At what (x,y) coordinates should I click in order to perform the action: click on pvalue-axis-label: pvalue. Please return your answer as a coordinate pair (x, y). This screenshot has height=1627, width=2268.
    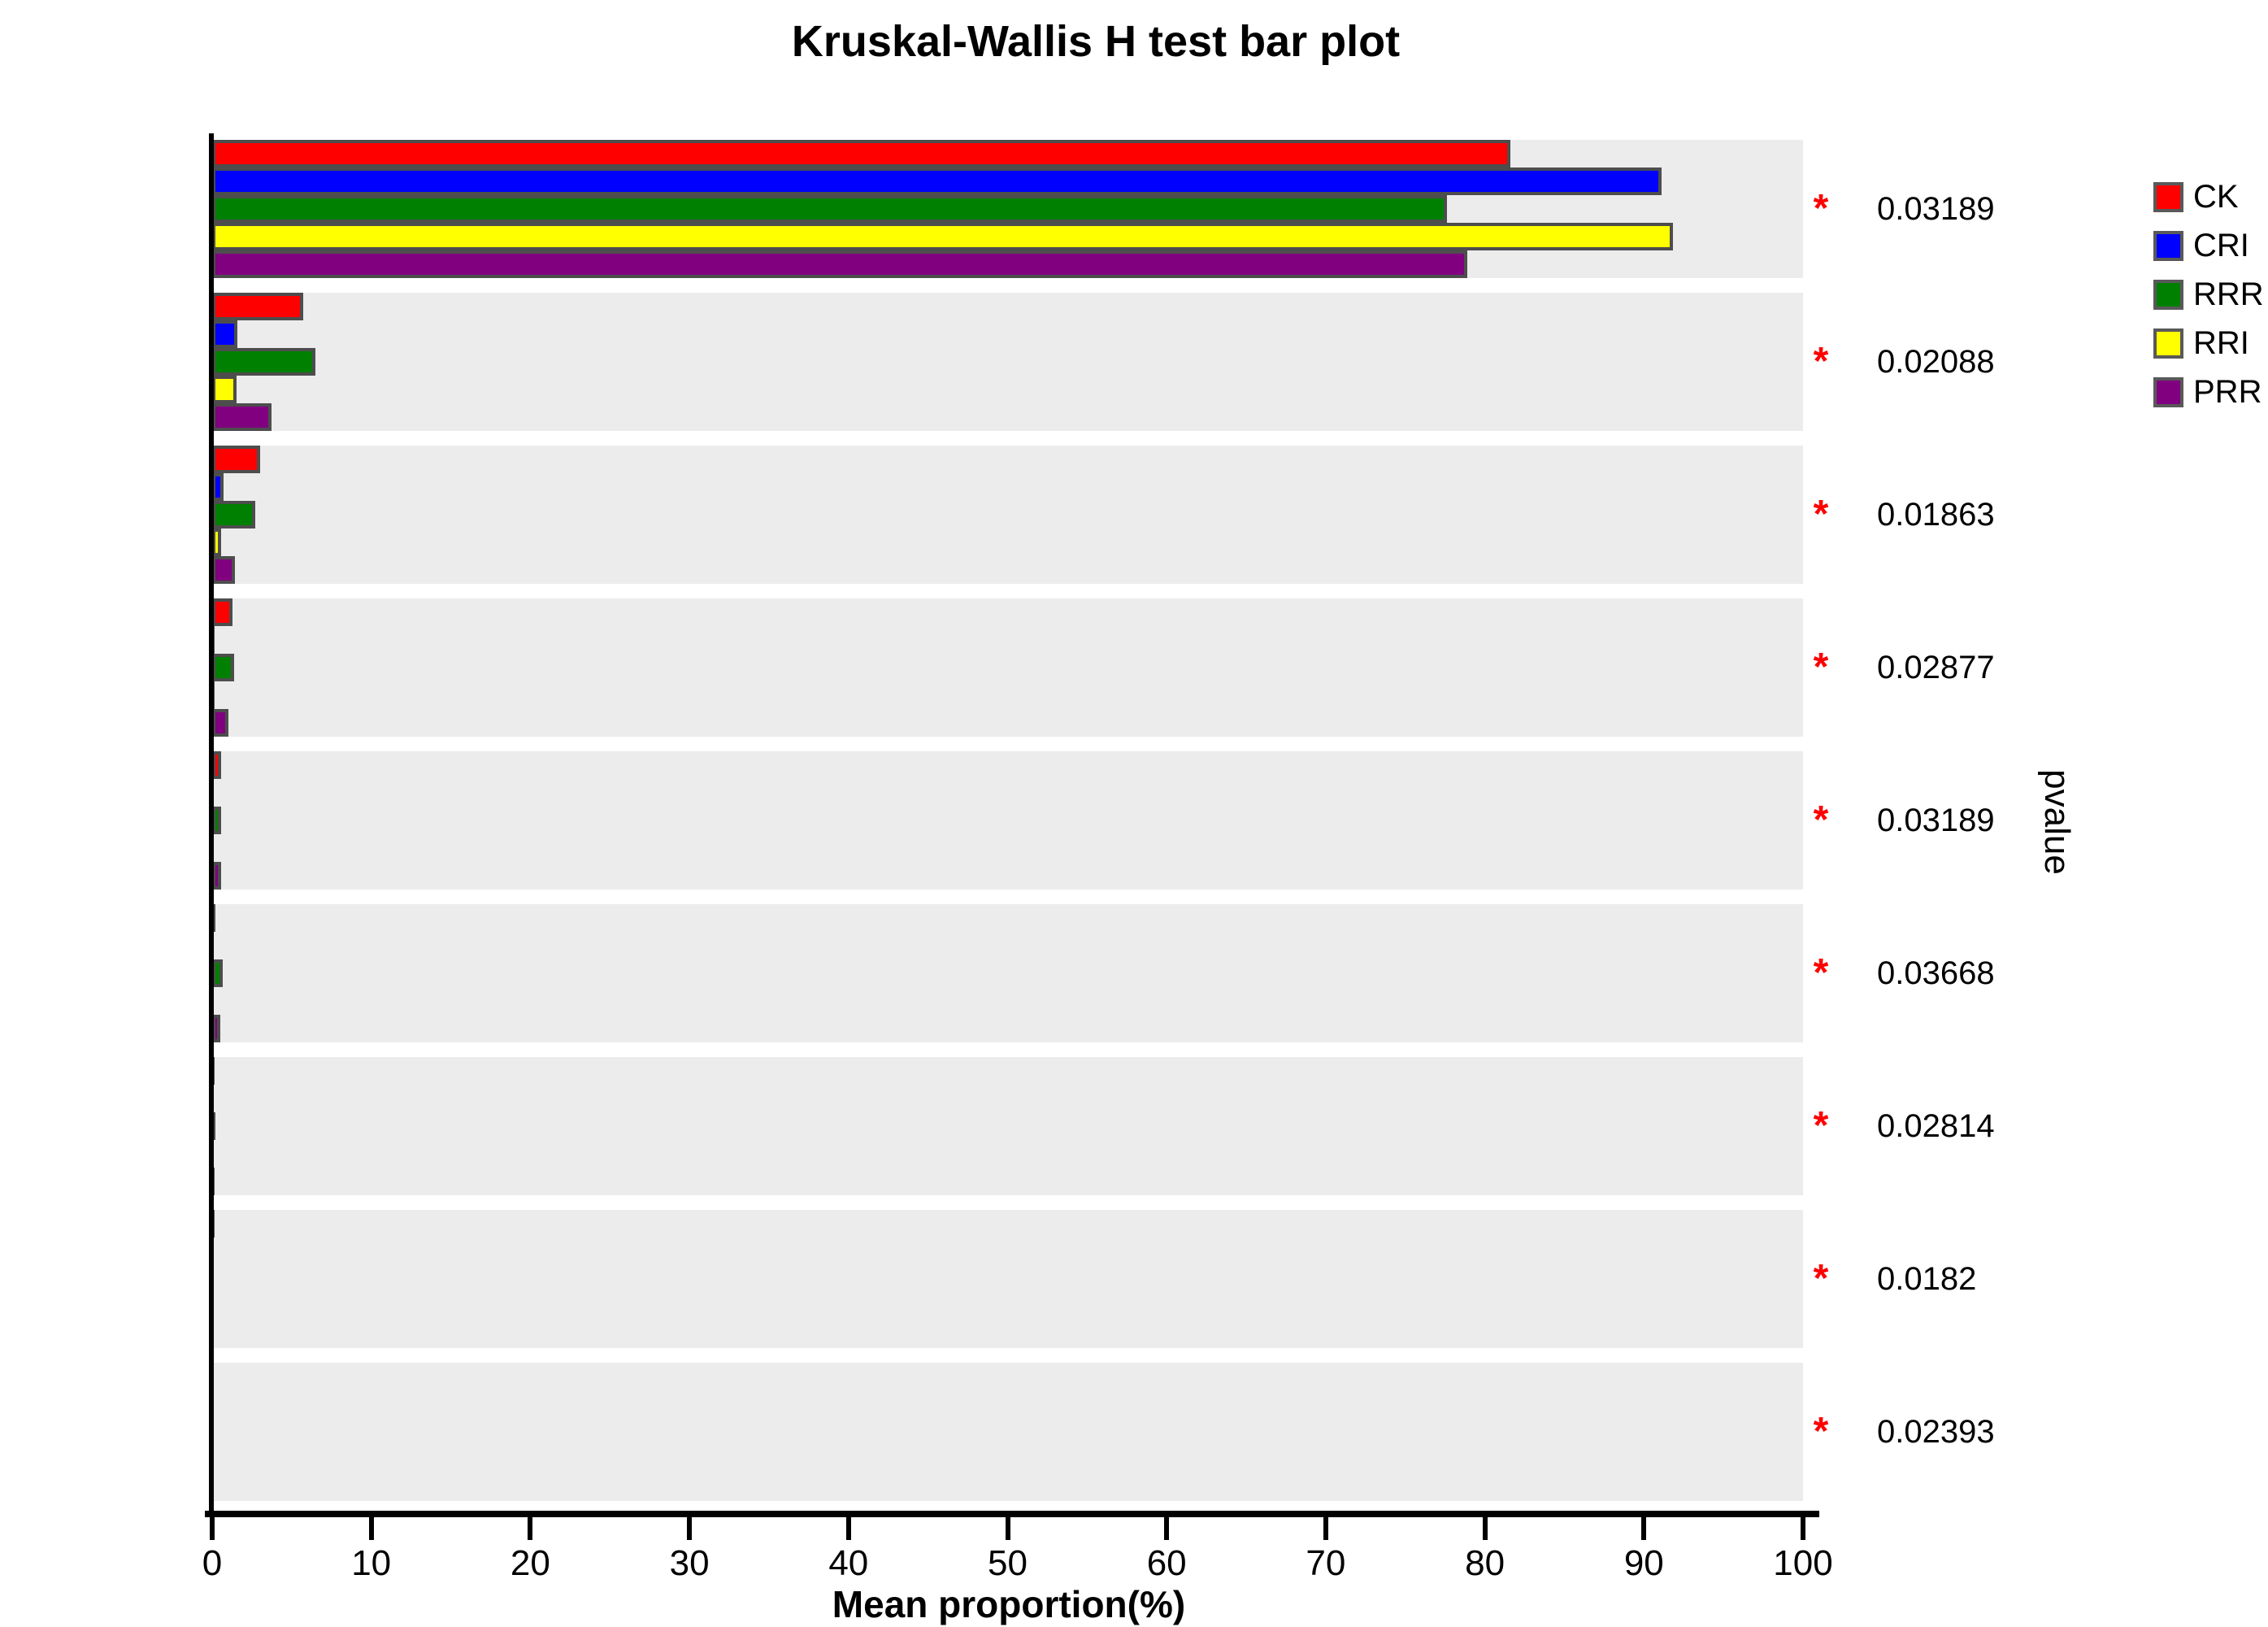
    Looking at the image, I should click on (2057, 822).